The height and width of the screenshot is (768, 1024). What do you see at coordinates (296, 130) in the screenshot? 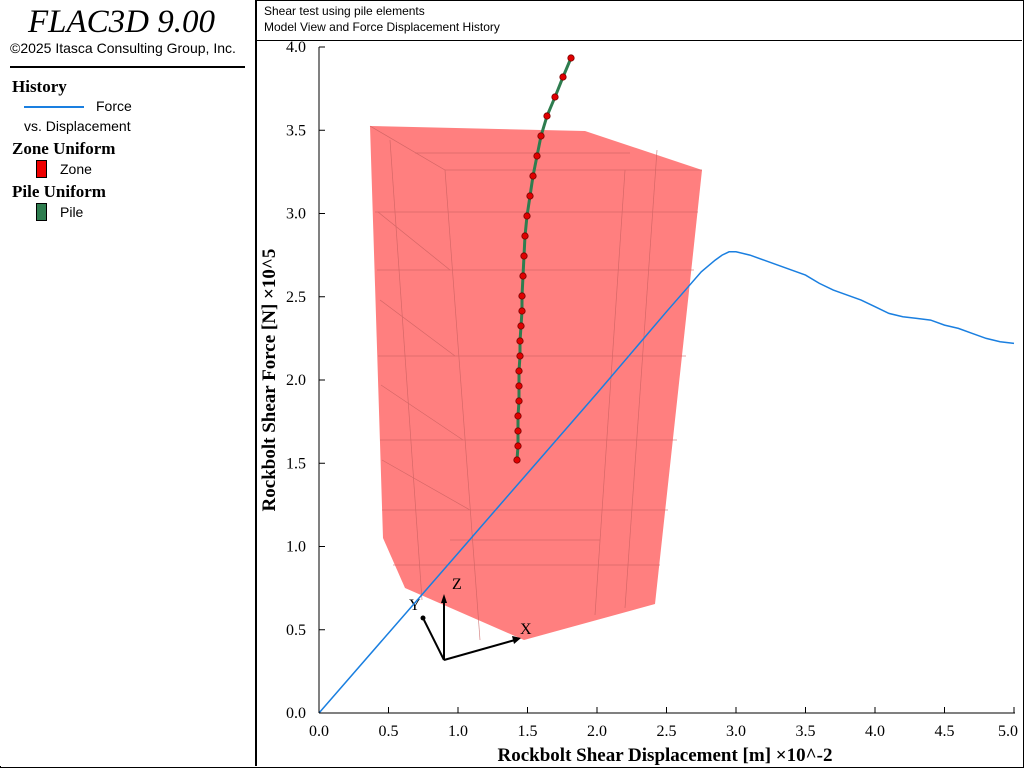
I see `y-tick-label: 3.5` at bounding box center [296, 130].